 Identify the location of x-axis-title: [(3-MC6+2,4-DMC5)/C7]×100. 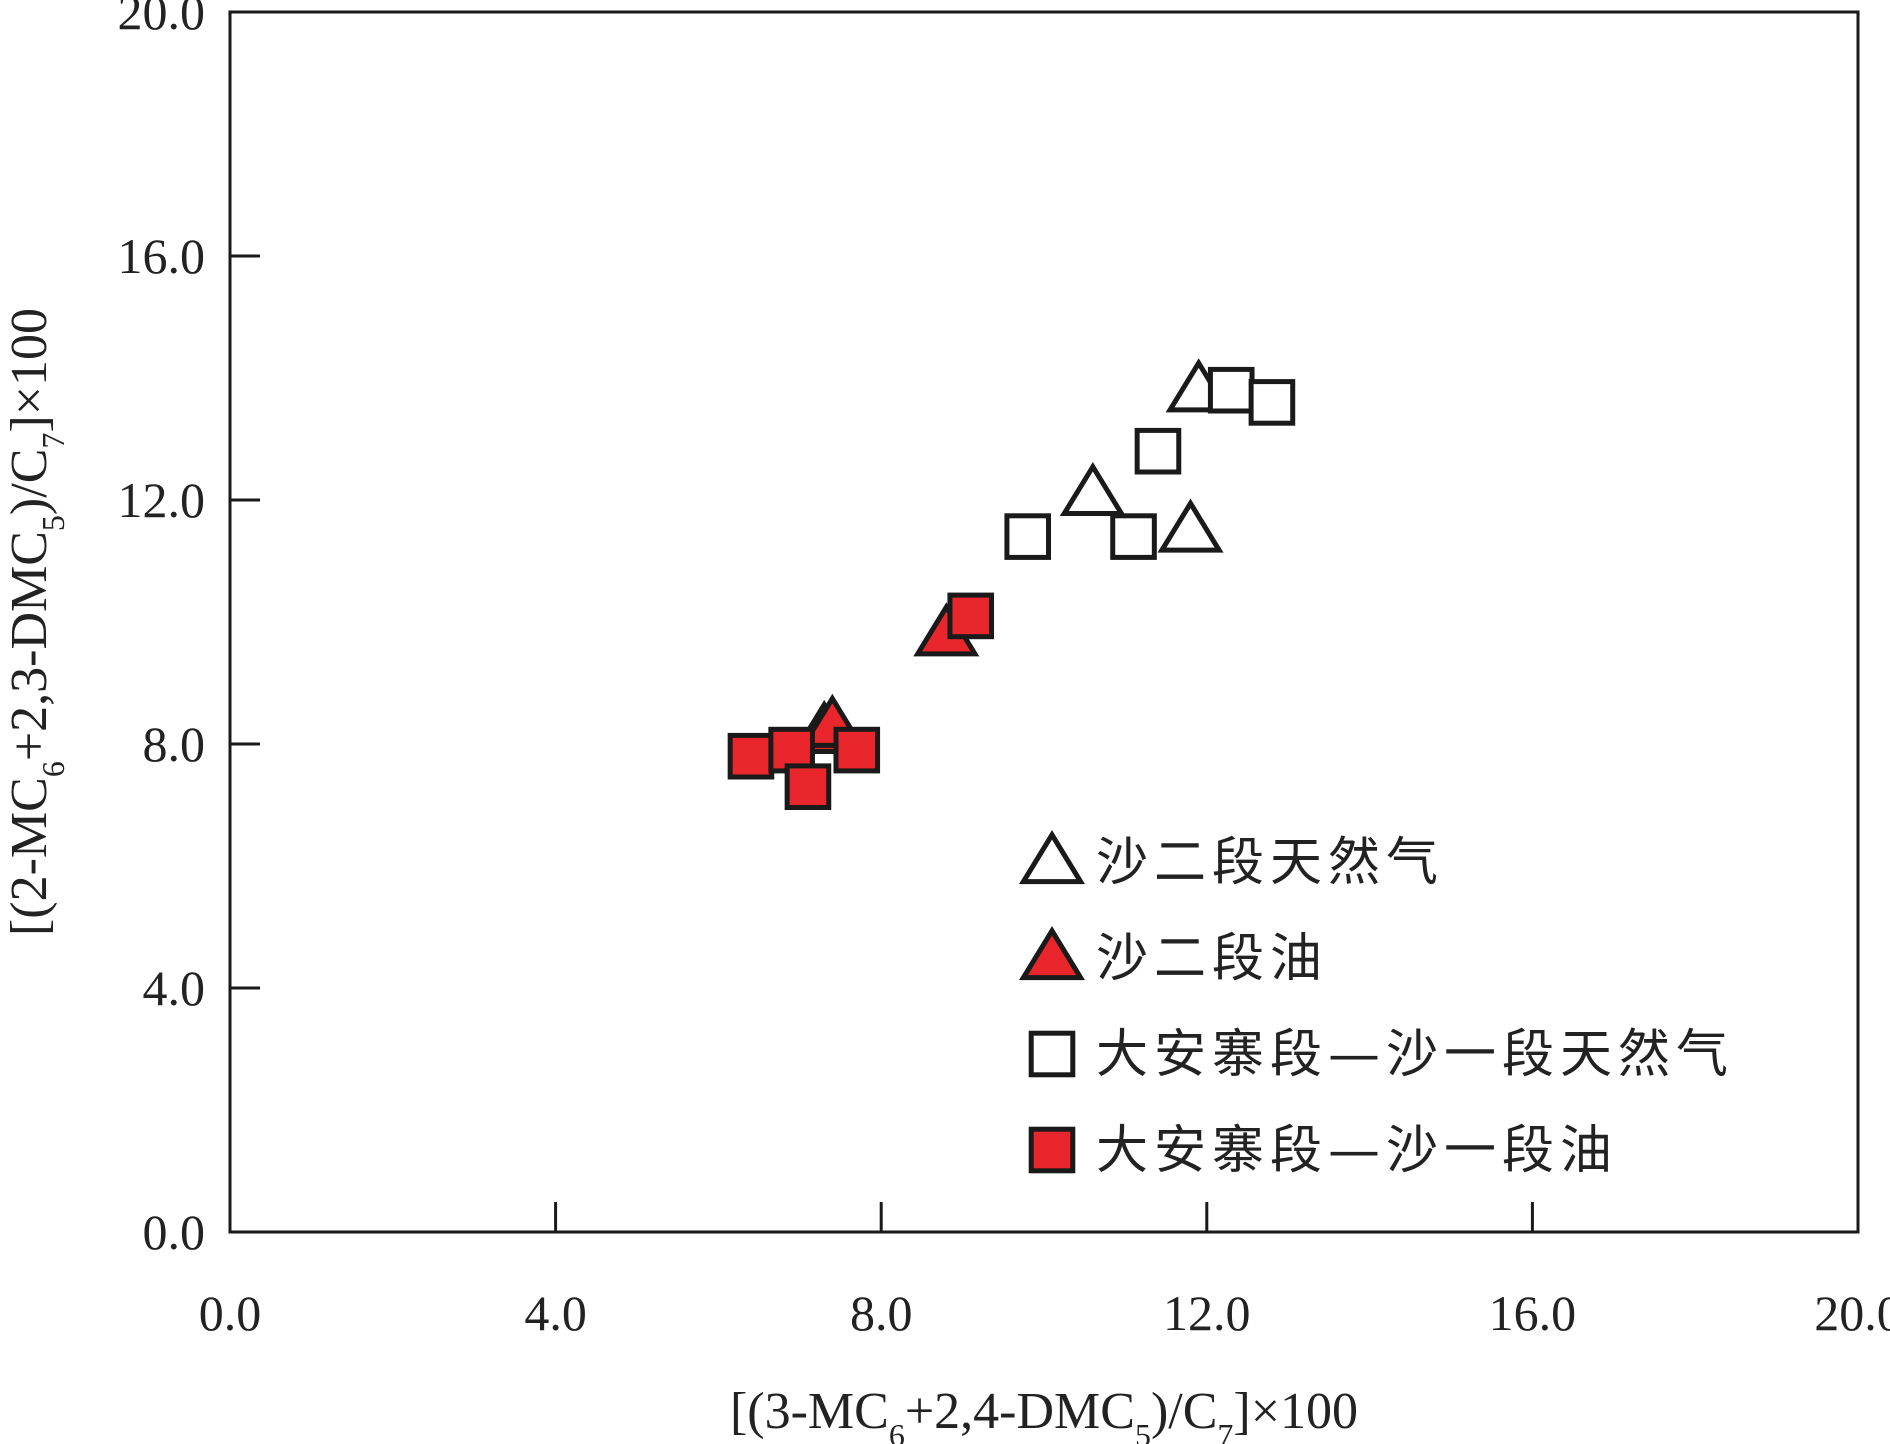
(1044, 1413).